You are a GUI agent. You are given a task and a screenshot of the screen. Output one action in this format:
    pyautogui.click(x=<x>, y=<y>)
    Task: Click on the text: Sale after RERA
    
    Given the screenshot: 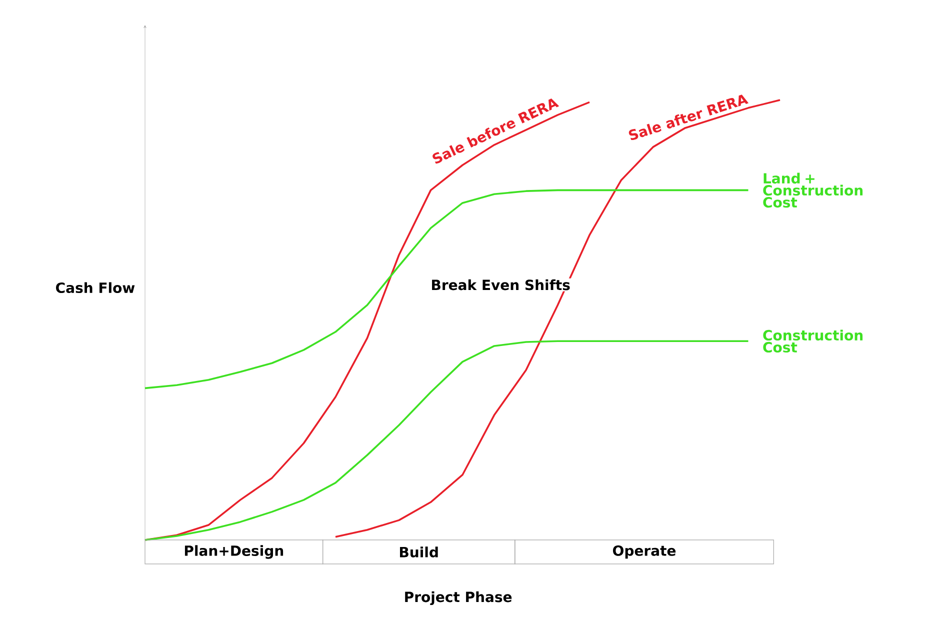 What is the action you would take?
    pyautogui.click(x=688, y=117)
    